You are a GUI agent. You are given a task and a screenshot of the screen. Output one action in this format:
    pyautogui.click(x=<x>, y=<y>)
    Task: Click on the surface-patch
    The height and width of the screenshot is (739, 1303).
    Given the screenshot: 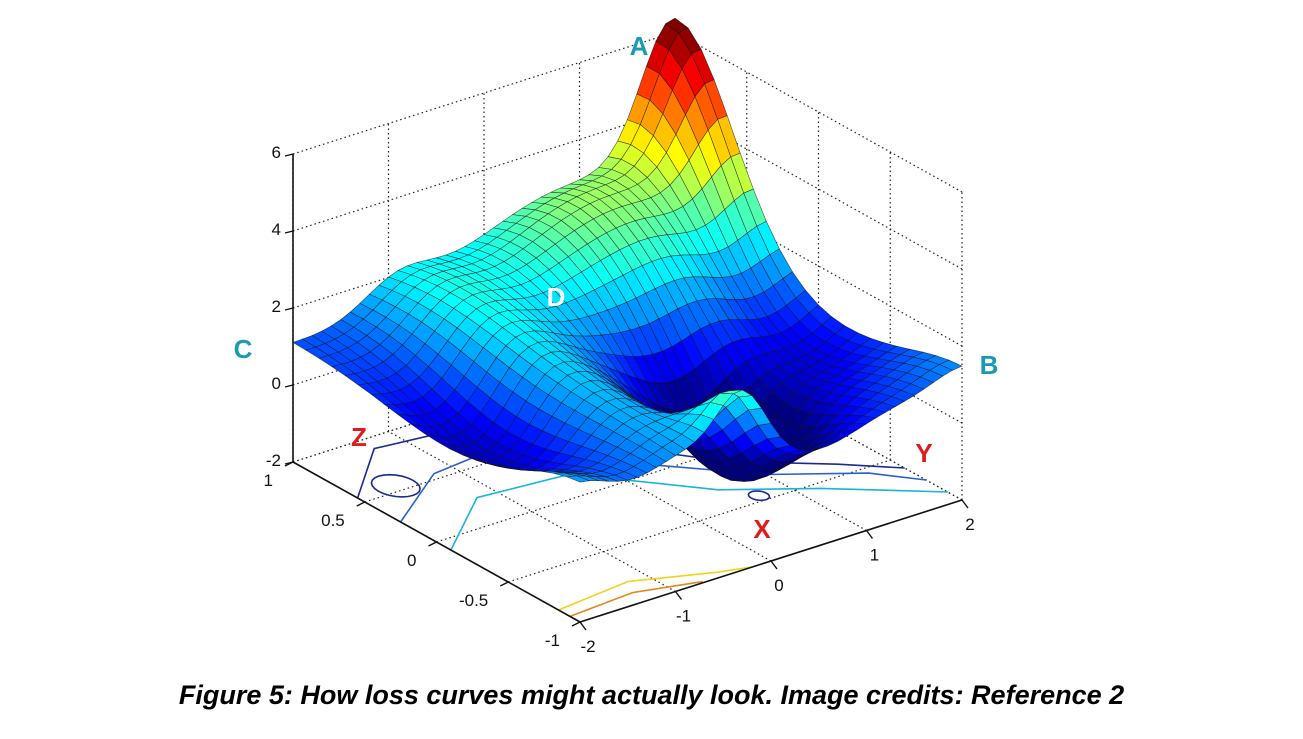 What is the action you would take?
    pyautogui.click(x=578, y=479)
    